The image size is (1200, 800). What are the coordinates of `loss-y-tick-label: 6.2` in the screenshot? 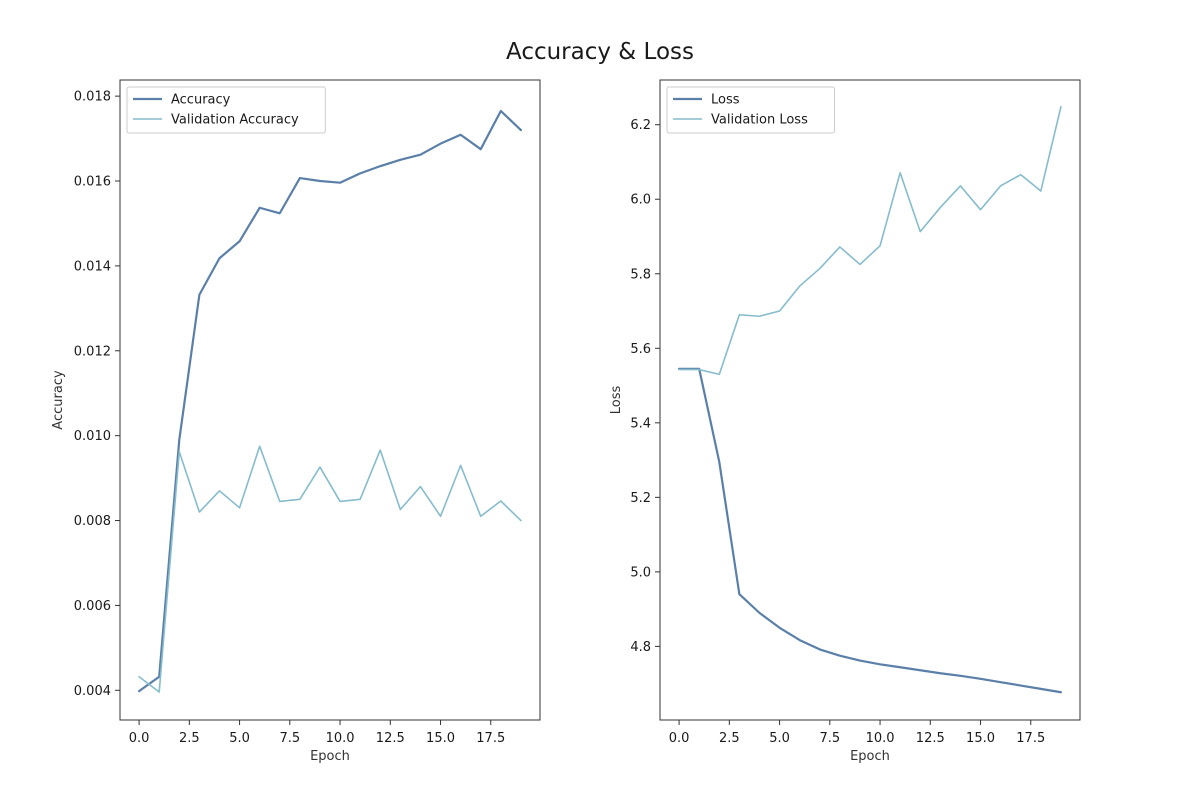 It's located at (640, 125).